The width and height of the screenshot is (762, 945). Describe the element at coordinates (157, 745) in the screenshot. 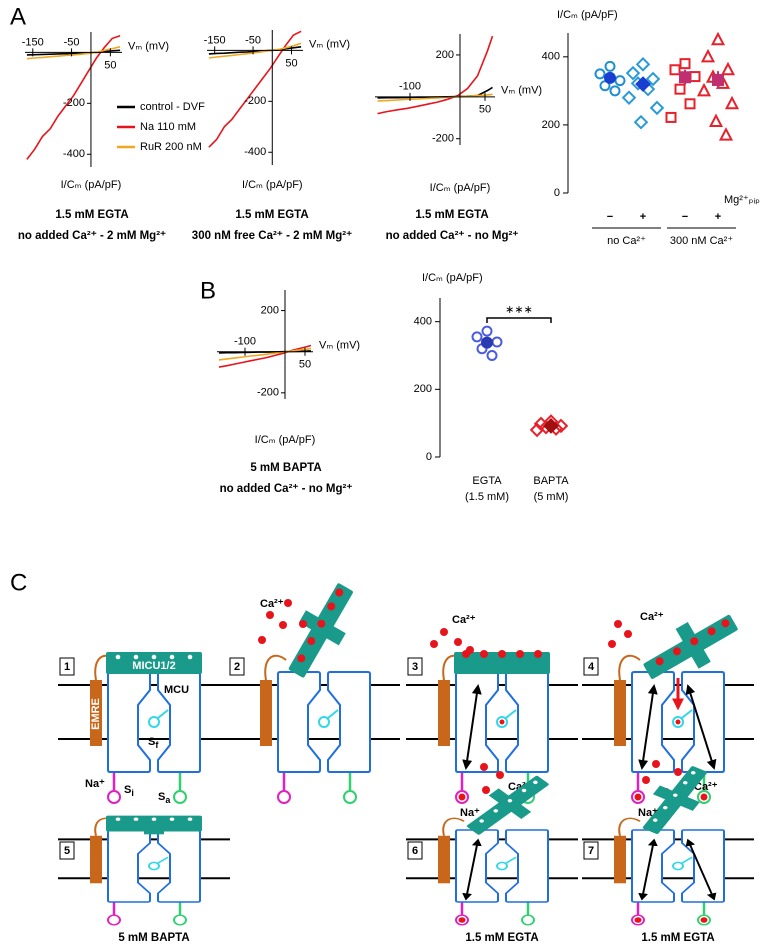

I see `label-sub: f` at that location.